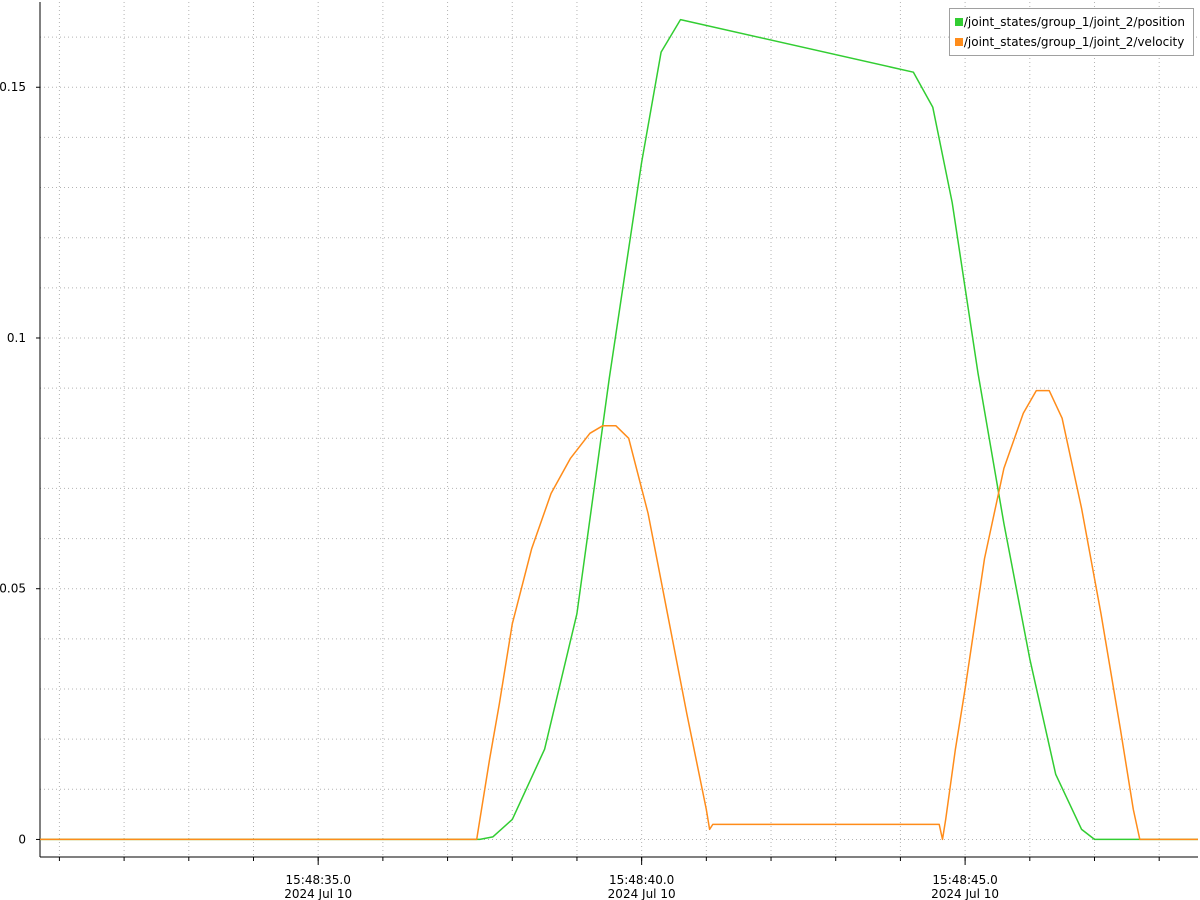 The height and width of the screenshot is (900, 1200). What do you see at coordinates (13, 87) in the screenshot?
I see `y-tick-label: 0.15` at bounding box center [13, 87].